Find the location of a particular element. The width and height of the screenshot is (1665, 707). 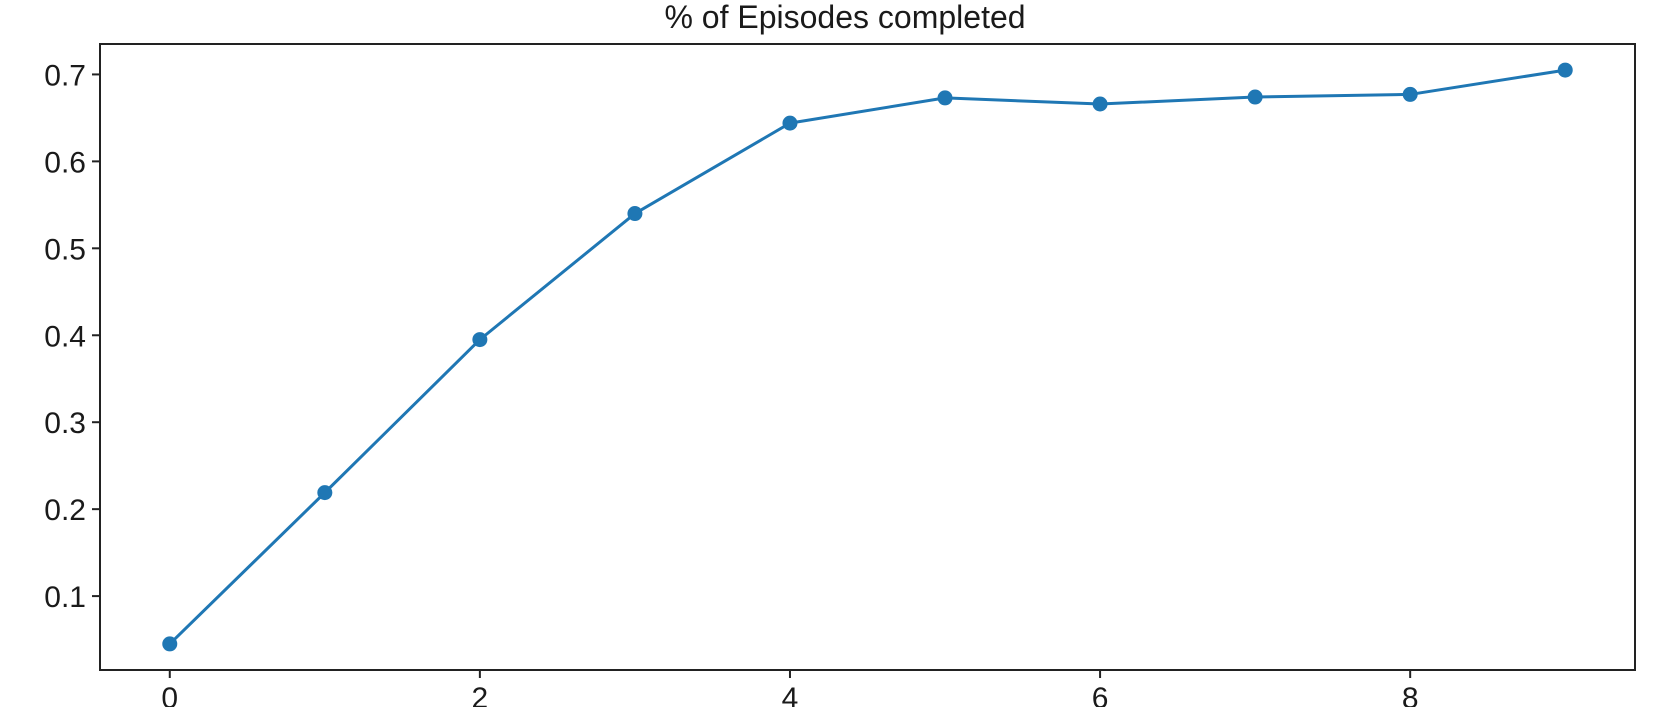

y-tick-label: 0.4 is located at coordinates (65, 336).